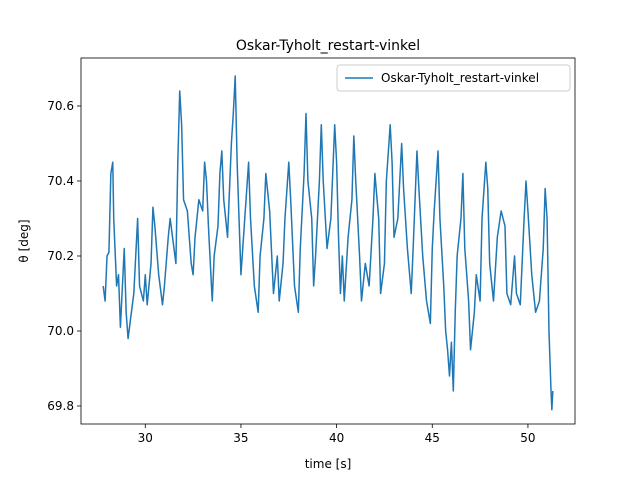 The width and height of the screenshot is (640, 484). What do you see at coordinates (145, 438) in the screenshot?
I see `x-tick-label: 30` at bounding box center [145, 438].